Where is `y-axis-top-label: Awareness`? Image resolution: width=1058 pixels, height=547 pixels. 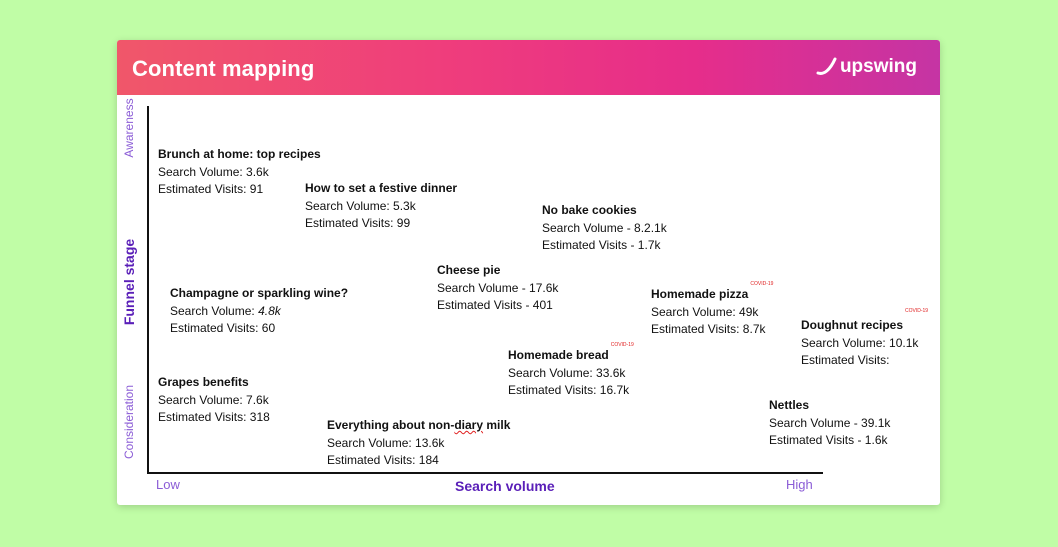 y-axis-top-label: Awareness is located at coordinates (129, 128).